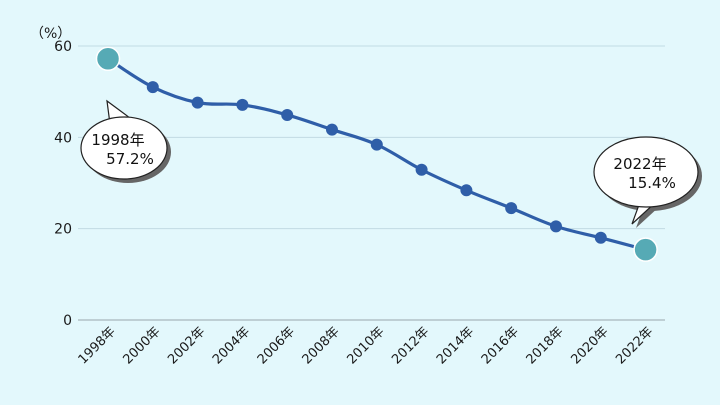 This screenshot has height=405, width=720. Describe the element at coordinates (50, 34) in the screenshot. I see `y-axis-label: （%）` at that location.